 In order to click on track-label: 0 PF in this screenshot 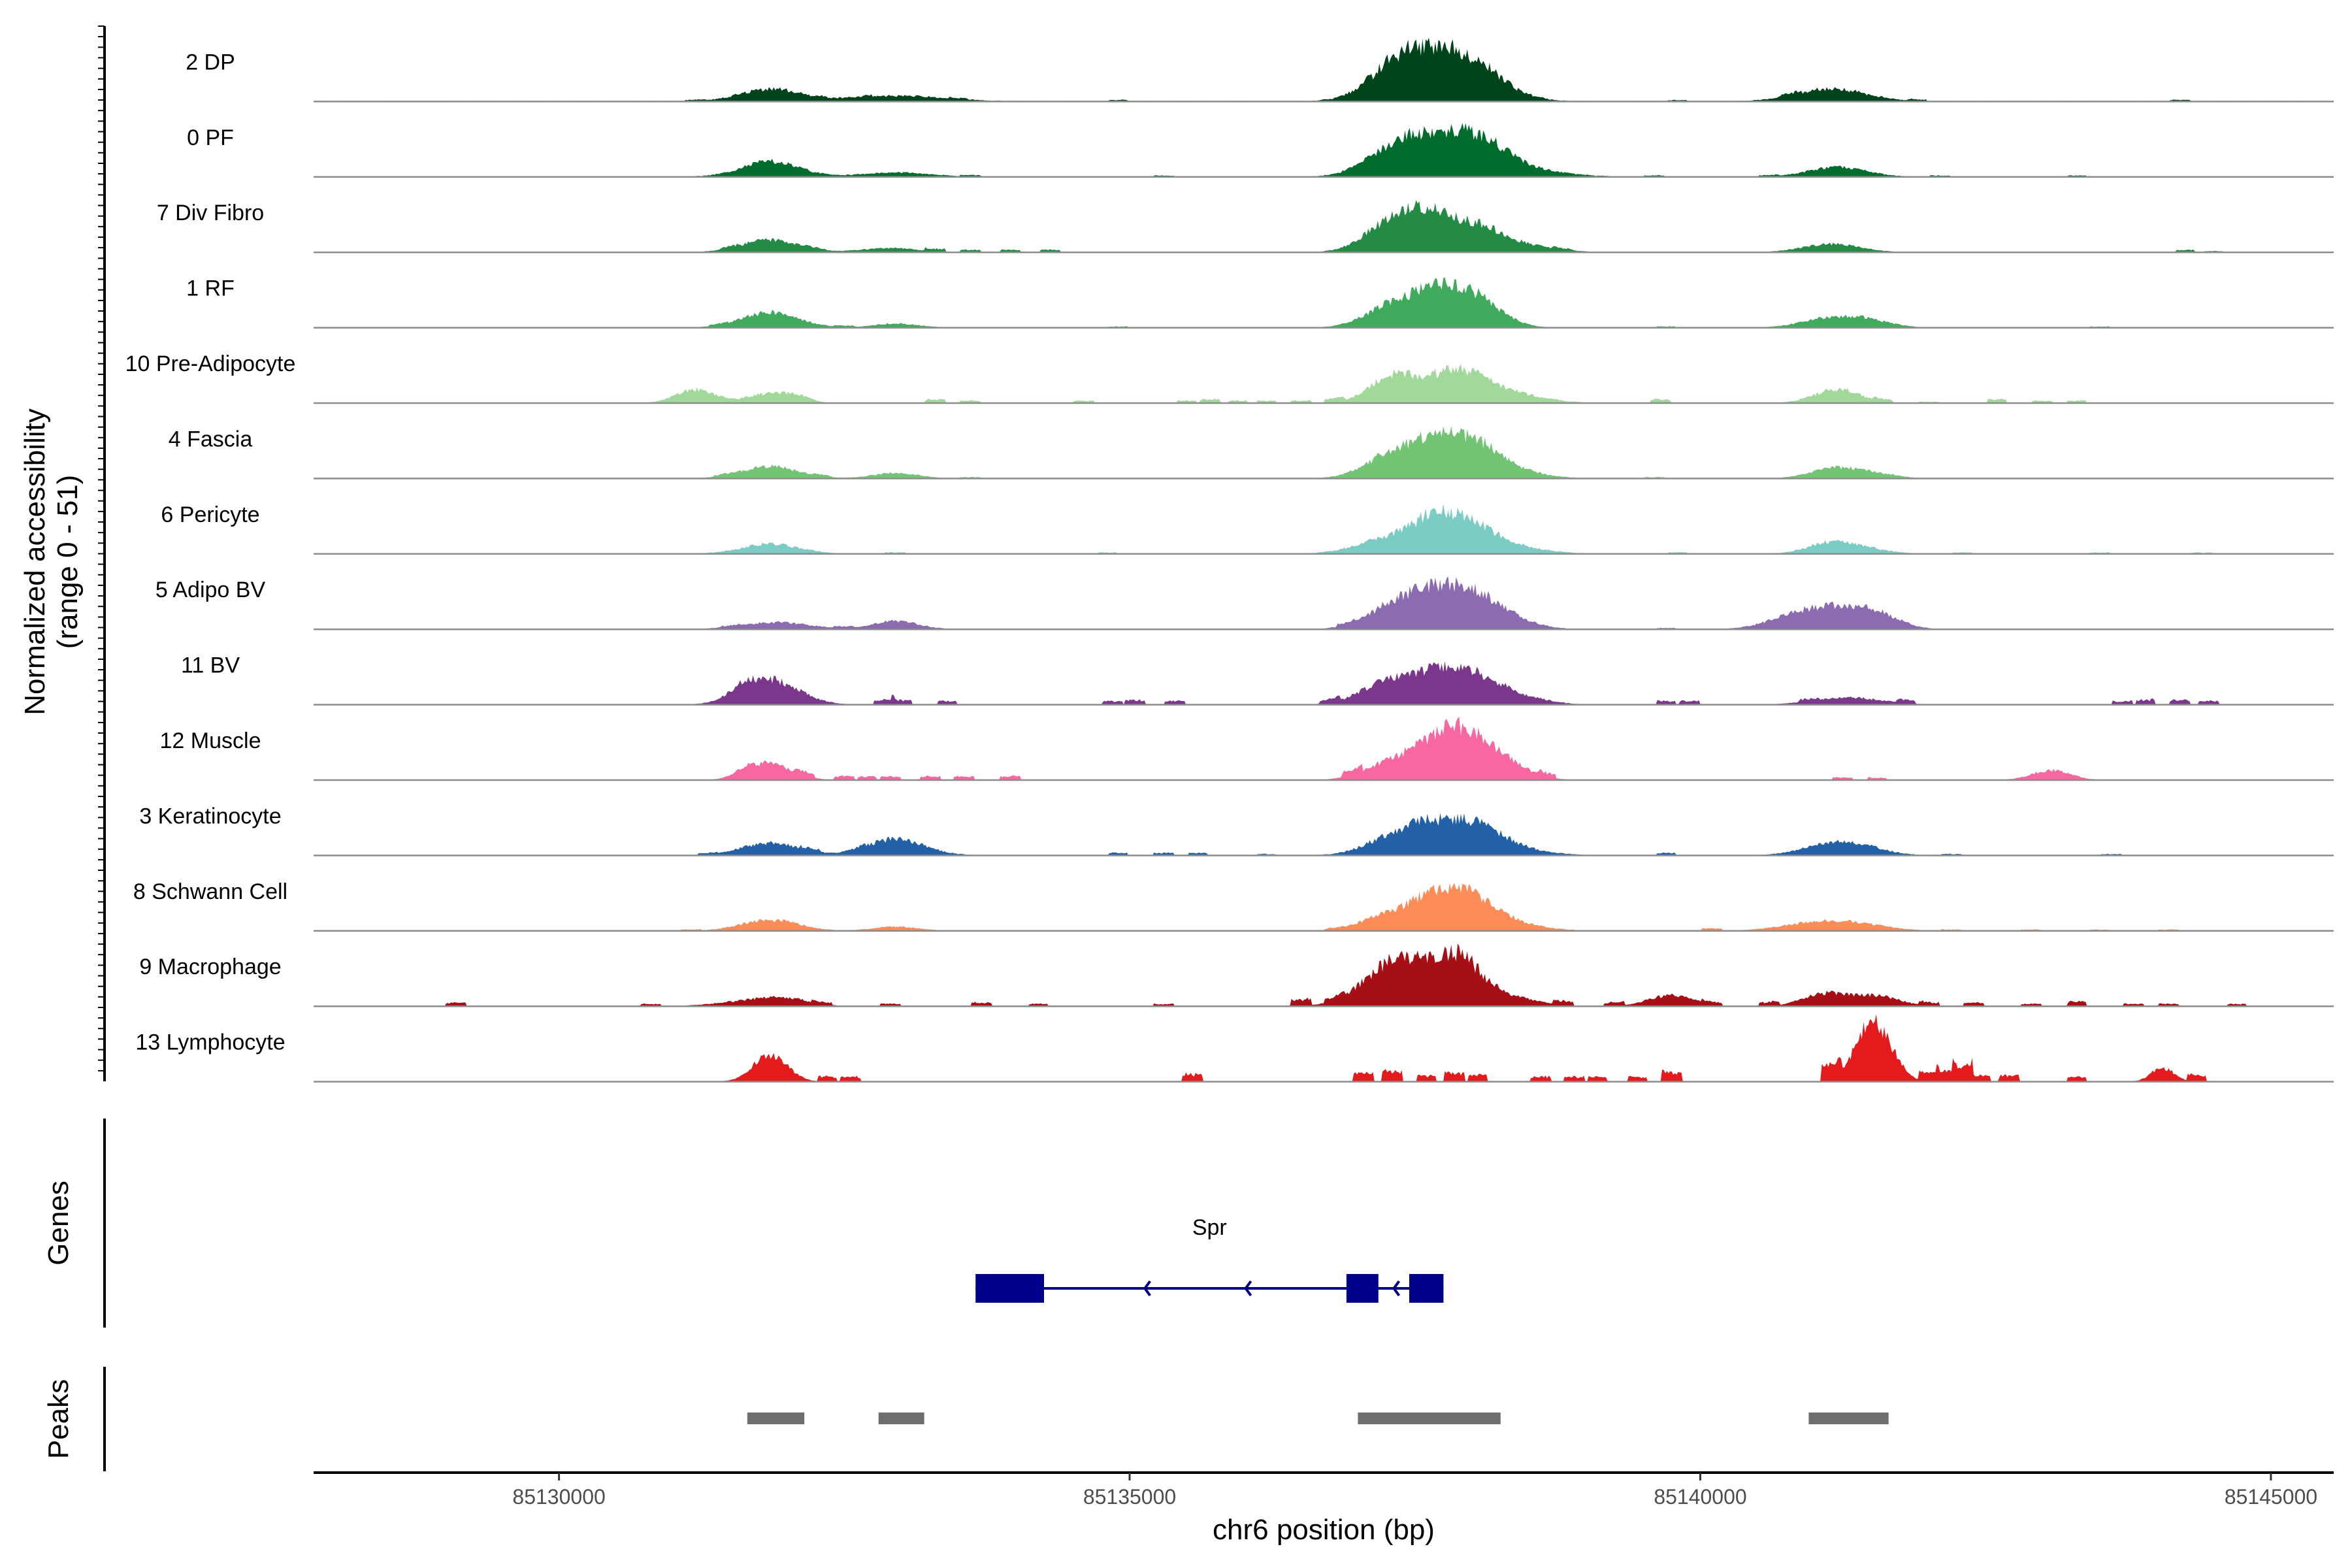, I will do `click(210, 137)`.